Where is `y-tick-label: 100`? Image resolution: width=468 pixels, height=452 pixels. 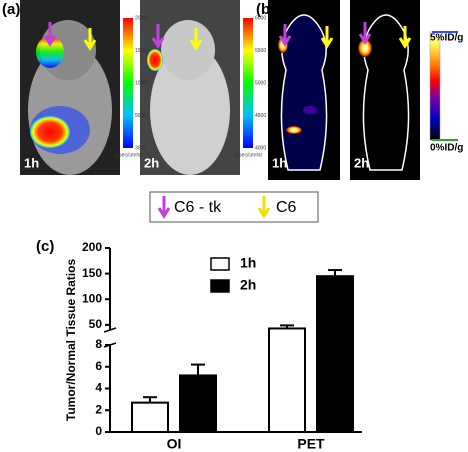
y-tick-label: 100 is located at coordinates (92, 298).